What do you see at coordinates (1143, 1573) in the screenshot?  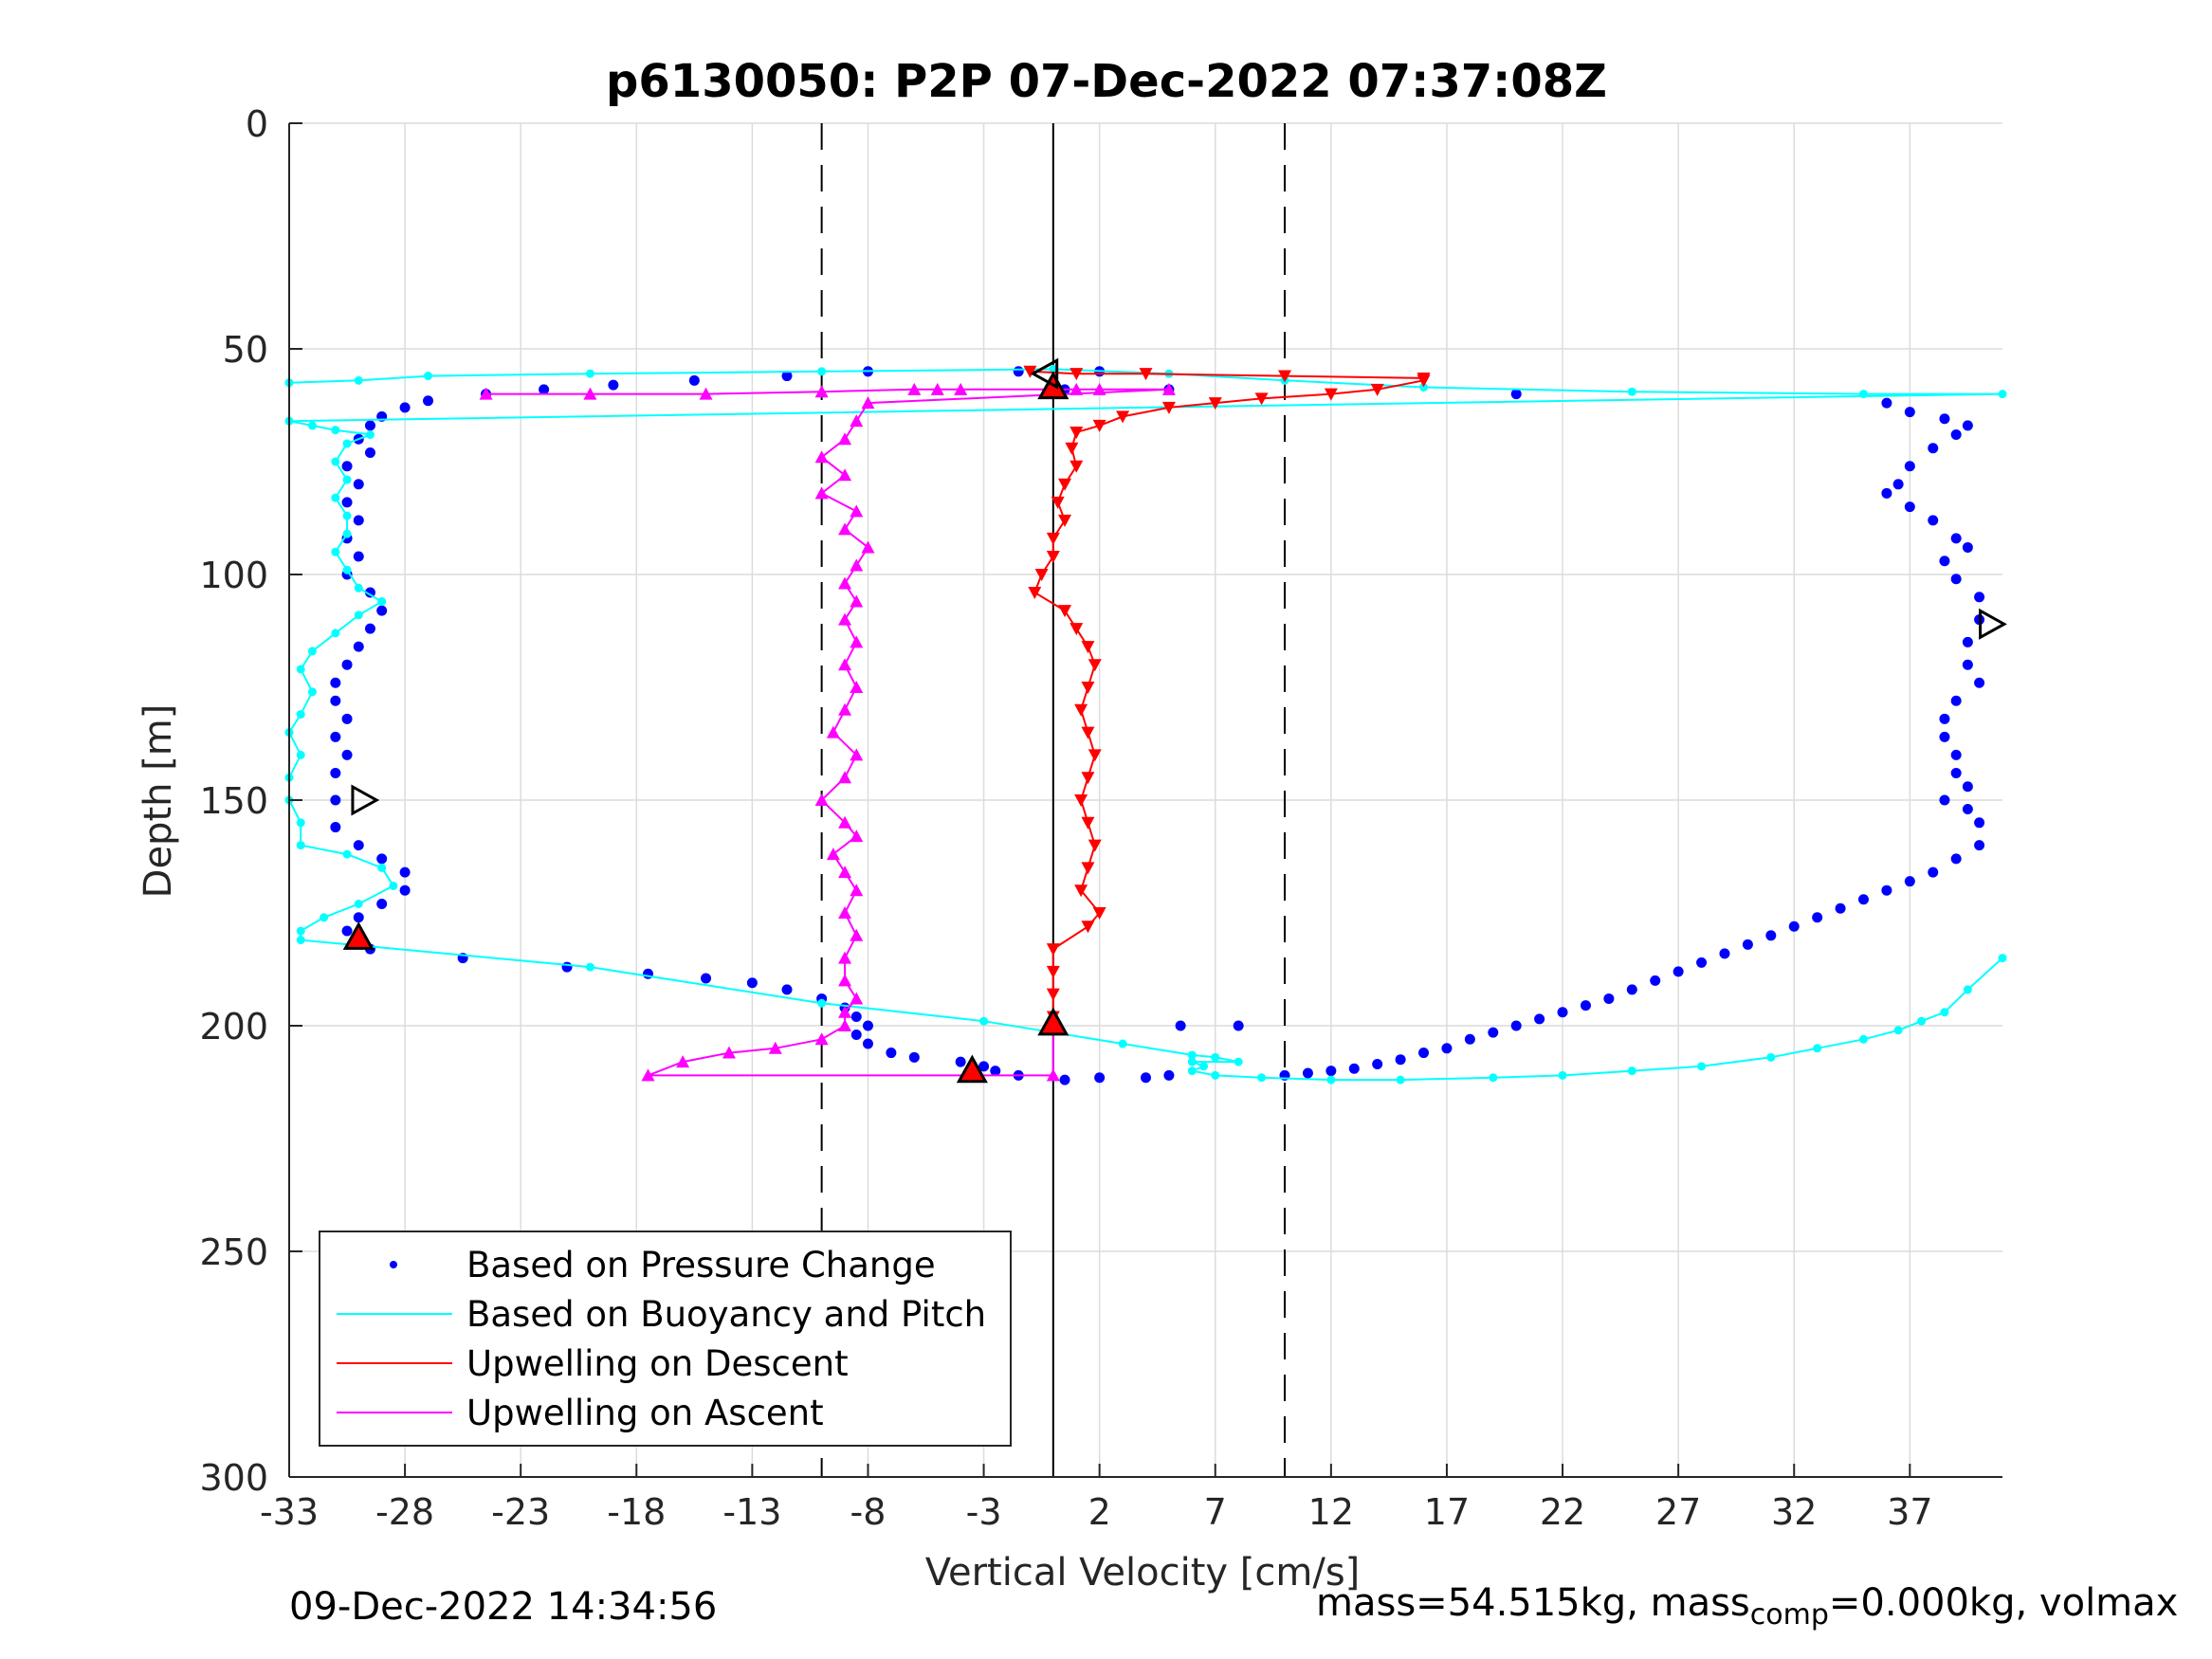 I see `x-axis-label: Vertical Velocity [cm/s]` at bounding box center [1143, 1573].